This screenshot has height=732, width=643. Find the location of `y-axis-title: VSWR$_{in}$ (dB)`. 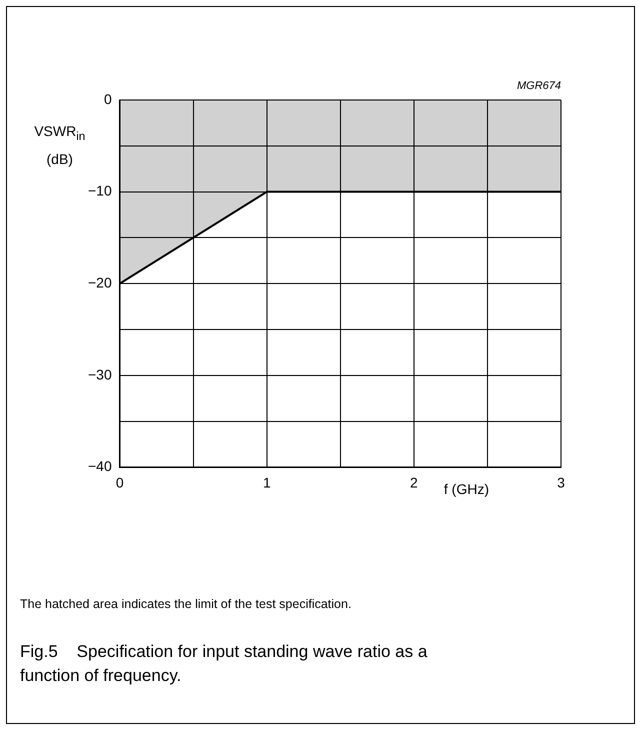

y-axis-title: VSWR$_{in}$ (dB) is located at coordinates (59, 145).